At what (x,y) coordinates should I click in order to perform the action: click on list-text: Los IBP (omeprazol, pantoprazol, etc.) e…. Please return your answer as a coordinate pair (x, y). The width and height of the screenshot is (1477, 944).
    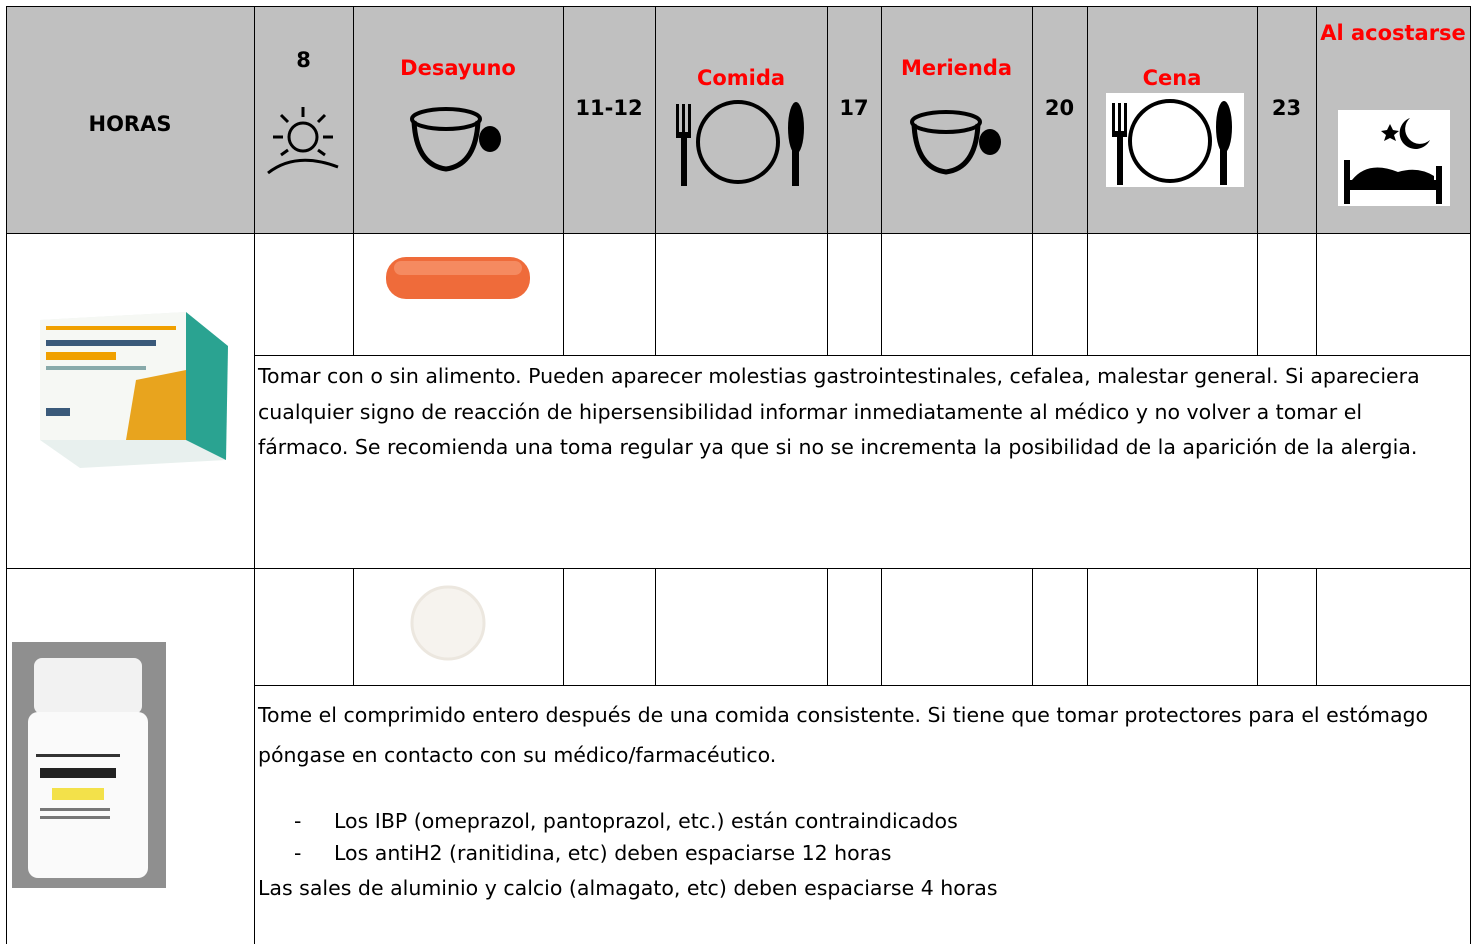
    Looking at the image, I should click on (645, 821).